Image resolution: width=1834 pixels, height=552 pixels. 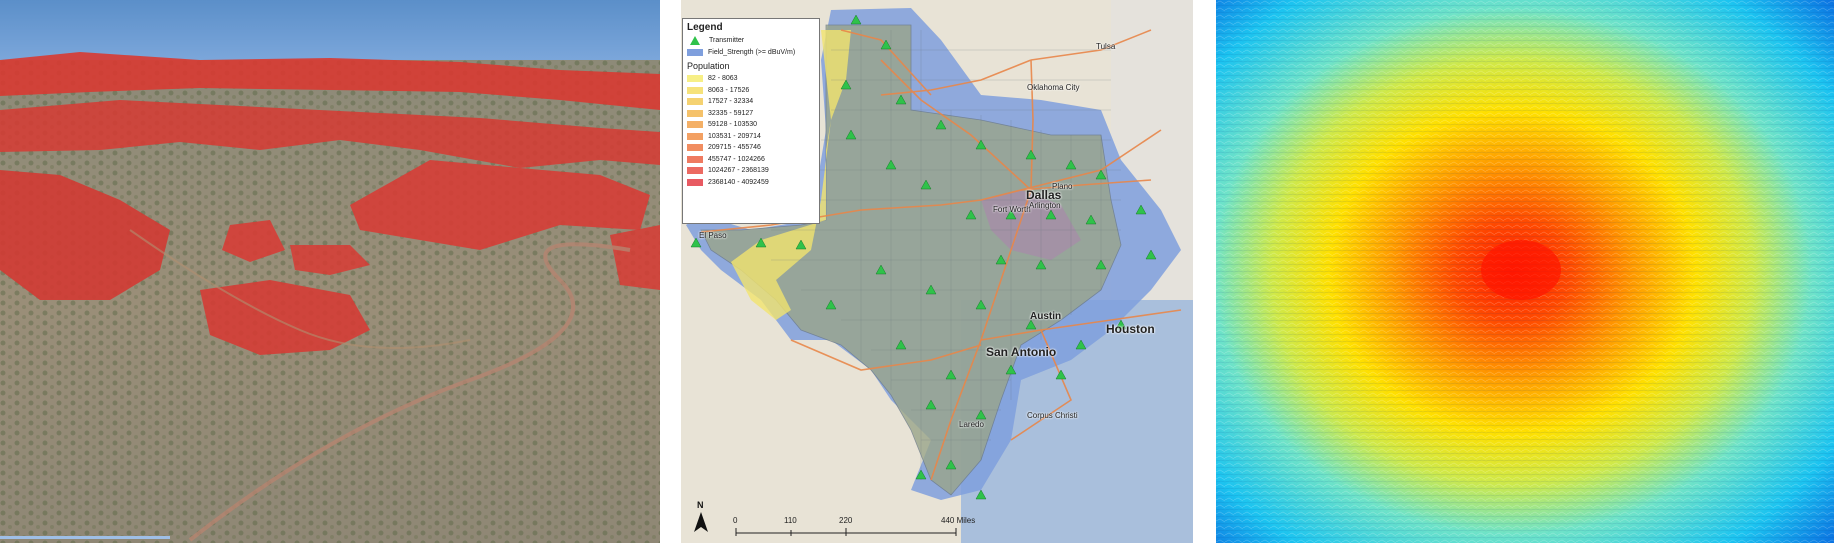 What do you see at coordinates (734, 148) in the screenshot?
I see `population-class-label: 209715 - 455746` at bounding box center [734, 148].